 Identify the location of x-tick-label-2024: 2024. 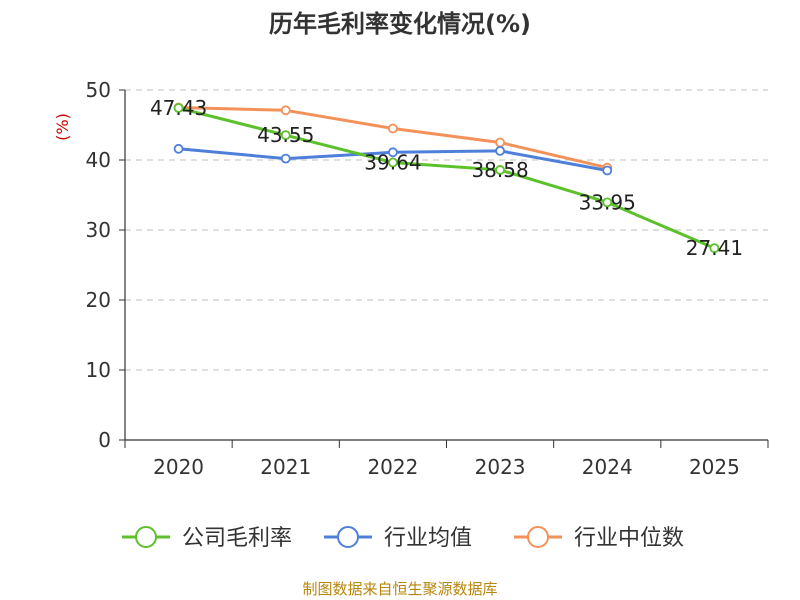
(607, 467).